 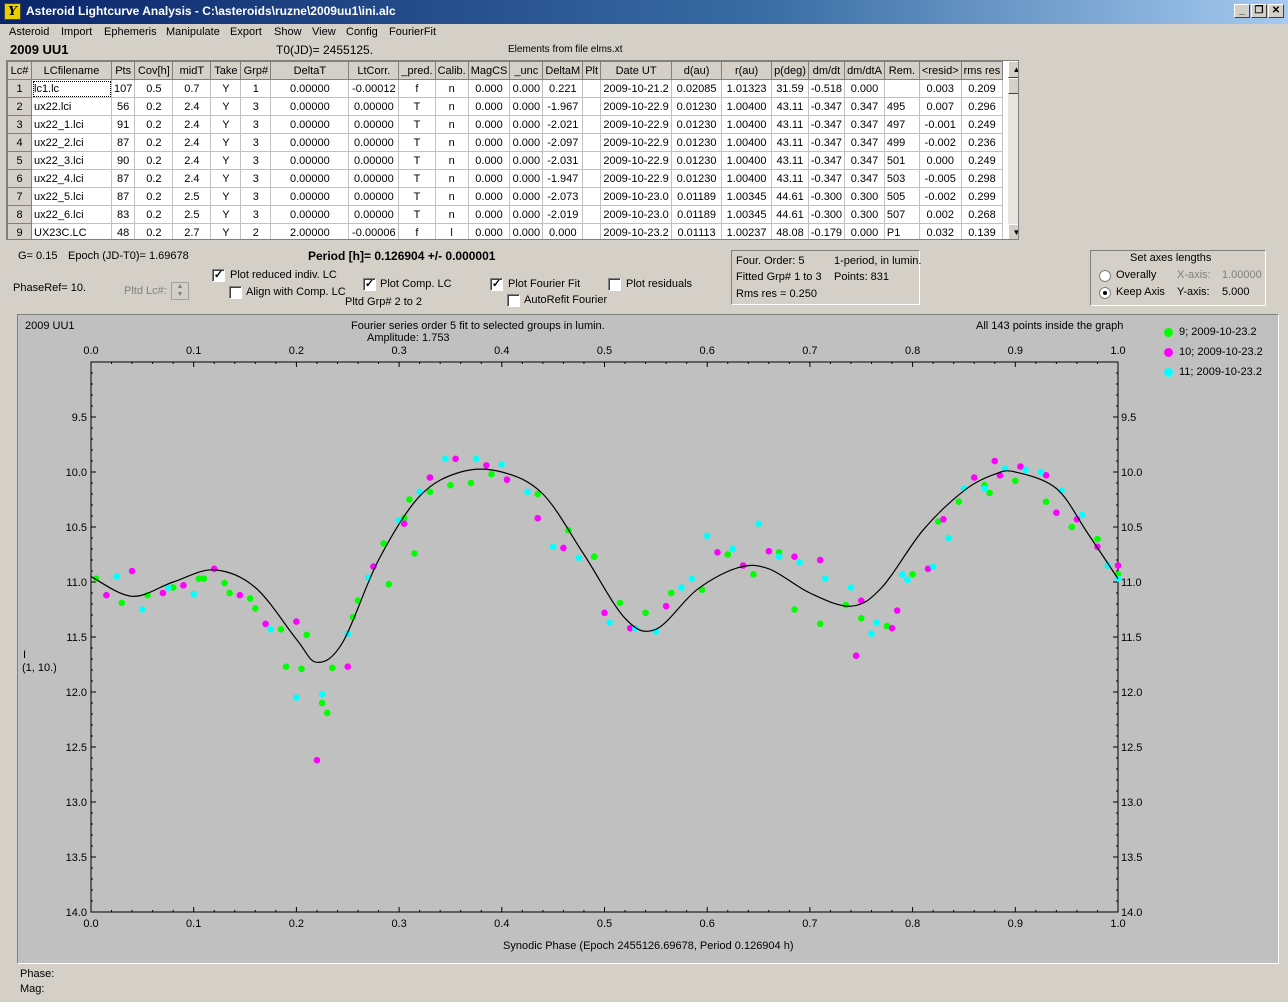 I want to click on table-cell: 44.61, so click(x=790, y=196).